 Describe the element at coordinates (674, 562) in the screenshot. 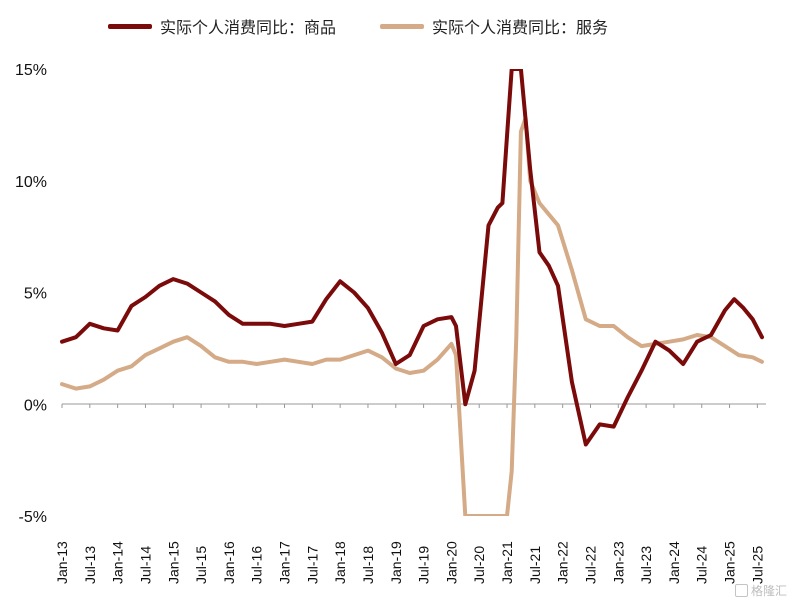

I see `x-tick-label: Jan-24` at that location.